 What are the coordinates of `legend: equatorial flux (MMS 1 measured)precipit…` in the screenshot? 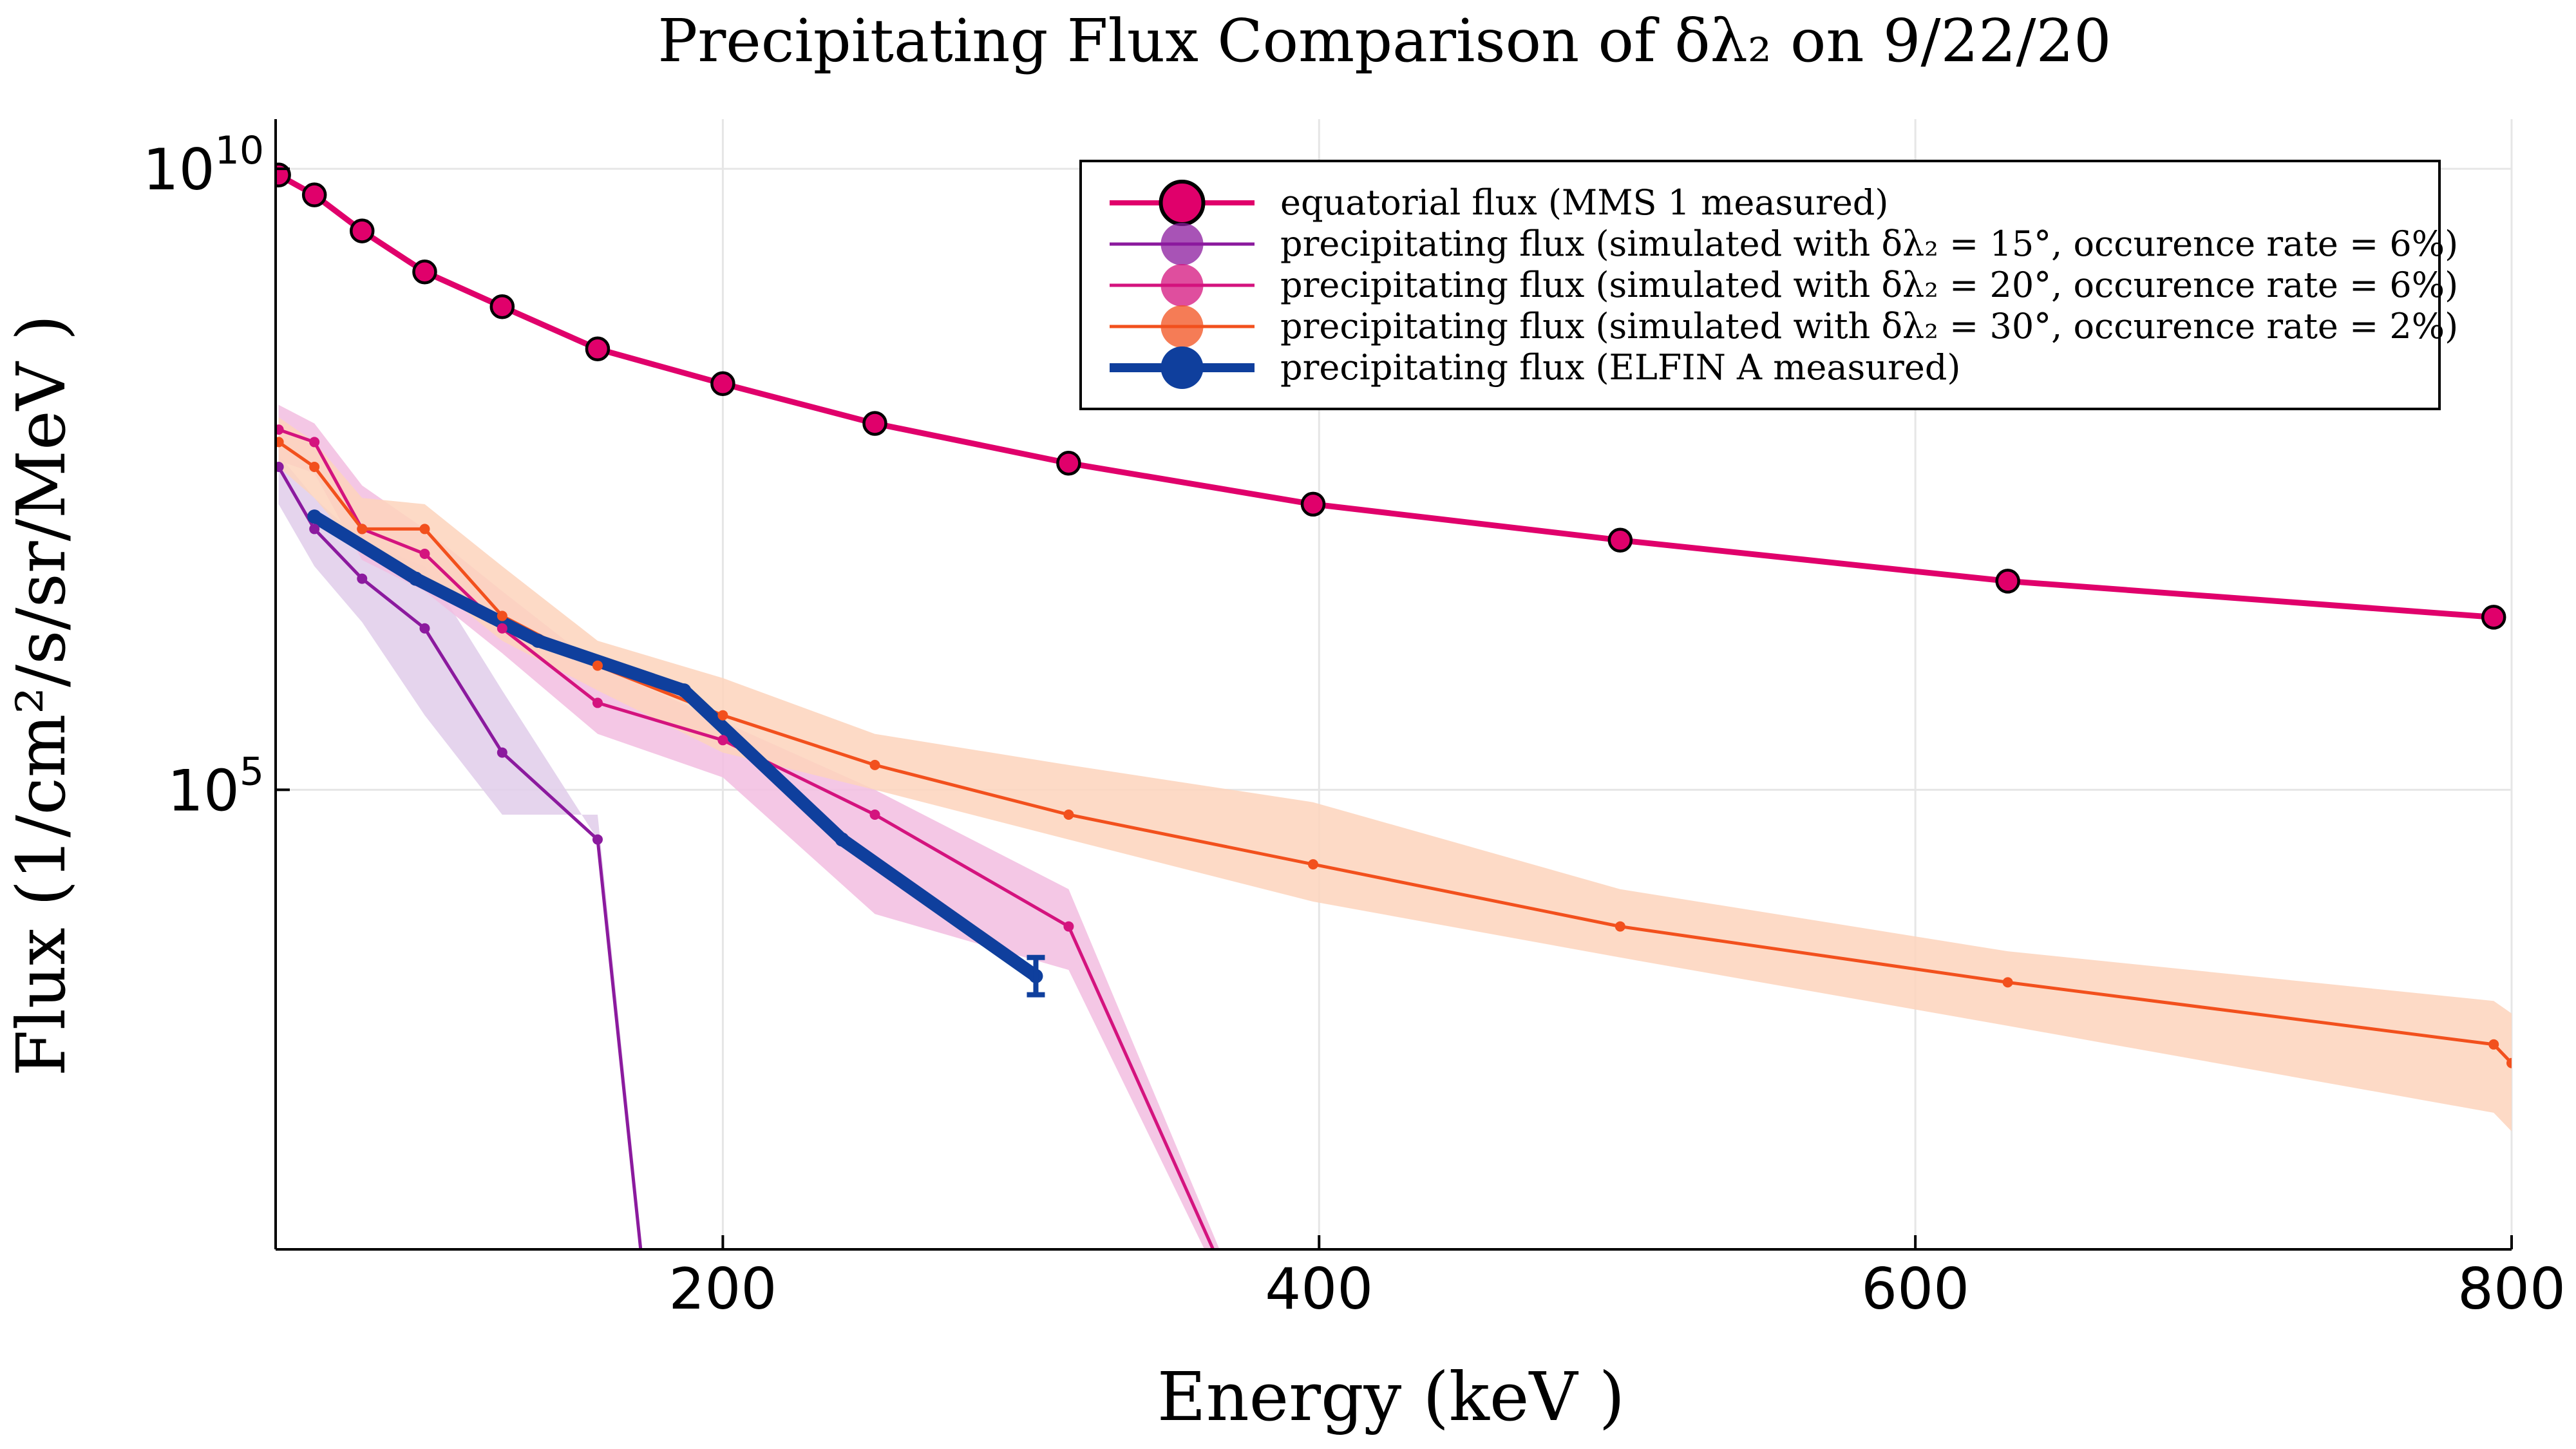 It's located at (1768, 285).